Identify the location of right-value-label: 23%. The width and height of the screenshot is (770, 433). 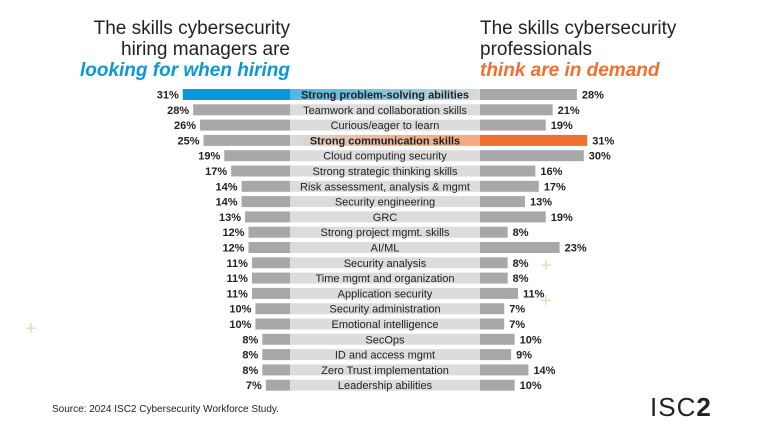
(576, 249).